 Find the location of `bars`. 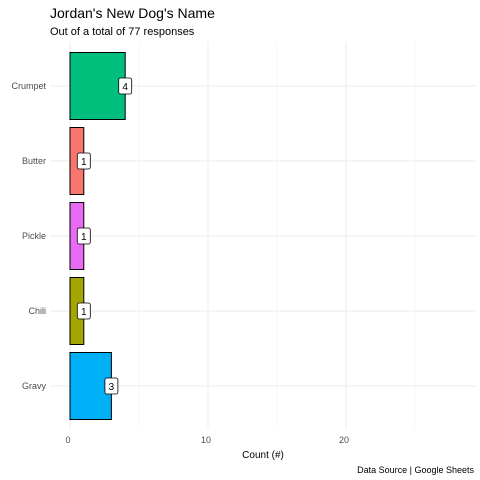

bars is located at coordinates (97, 236).